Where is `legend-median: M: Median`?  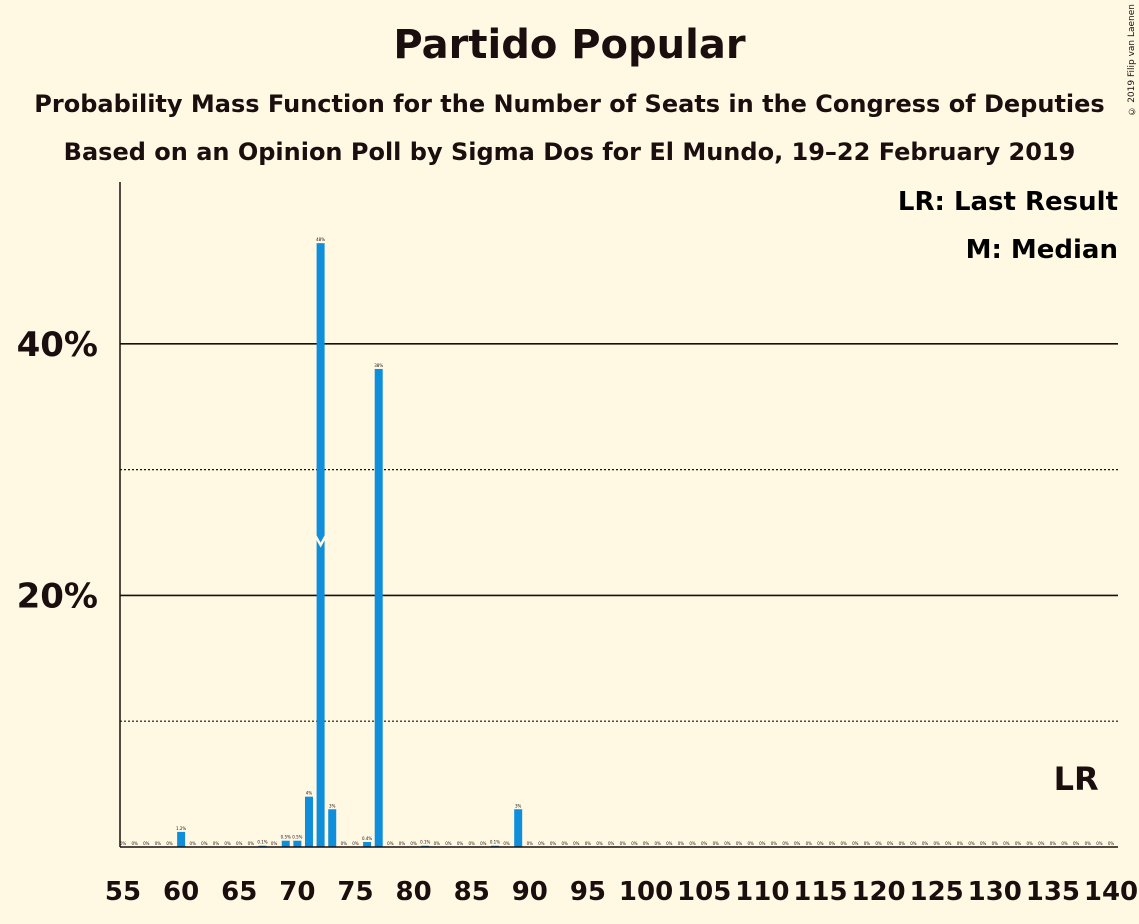
legend-median: M: Median is located at coordinates (1042, 250).